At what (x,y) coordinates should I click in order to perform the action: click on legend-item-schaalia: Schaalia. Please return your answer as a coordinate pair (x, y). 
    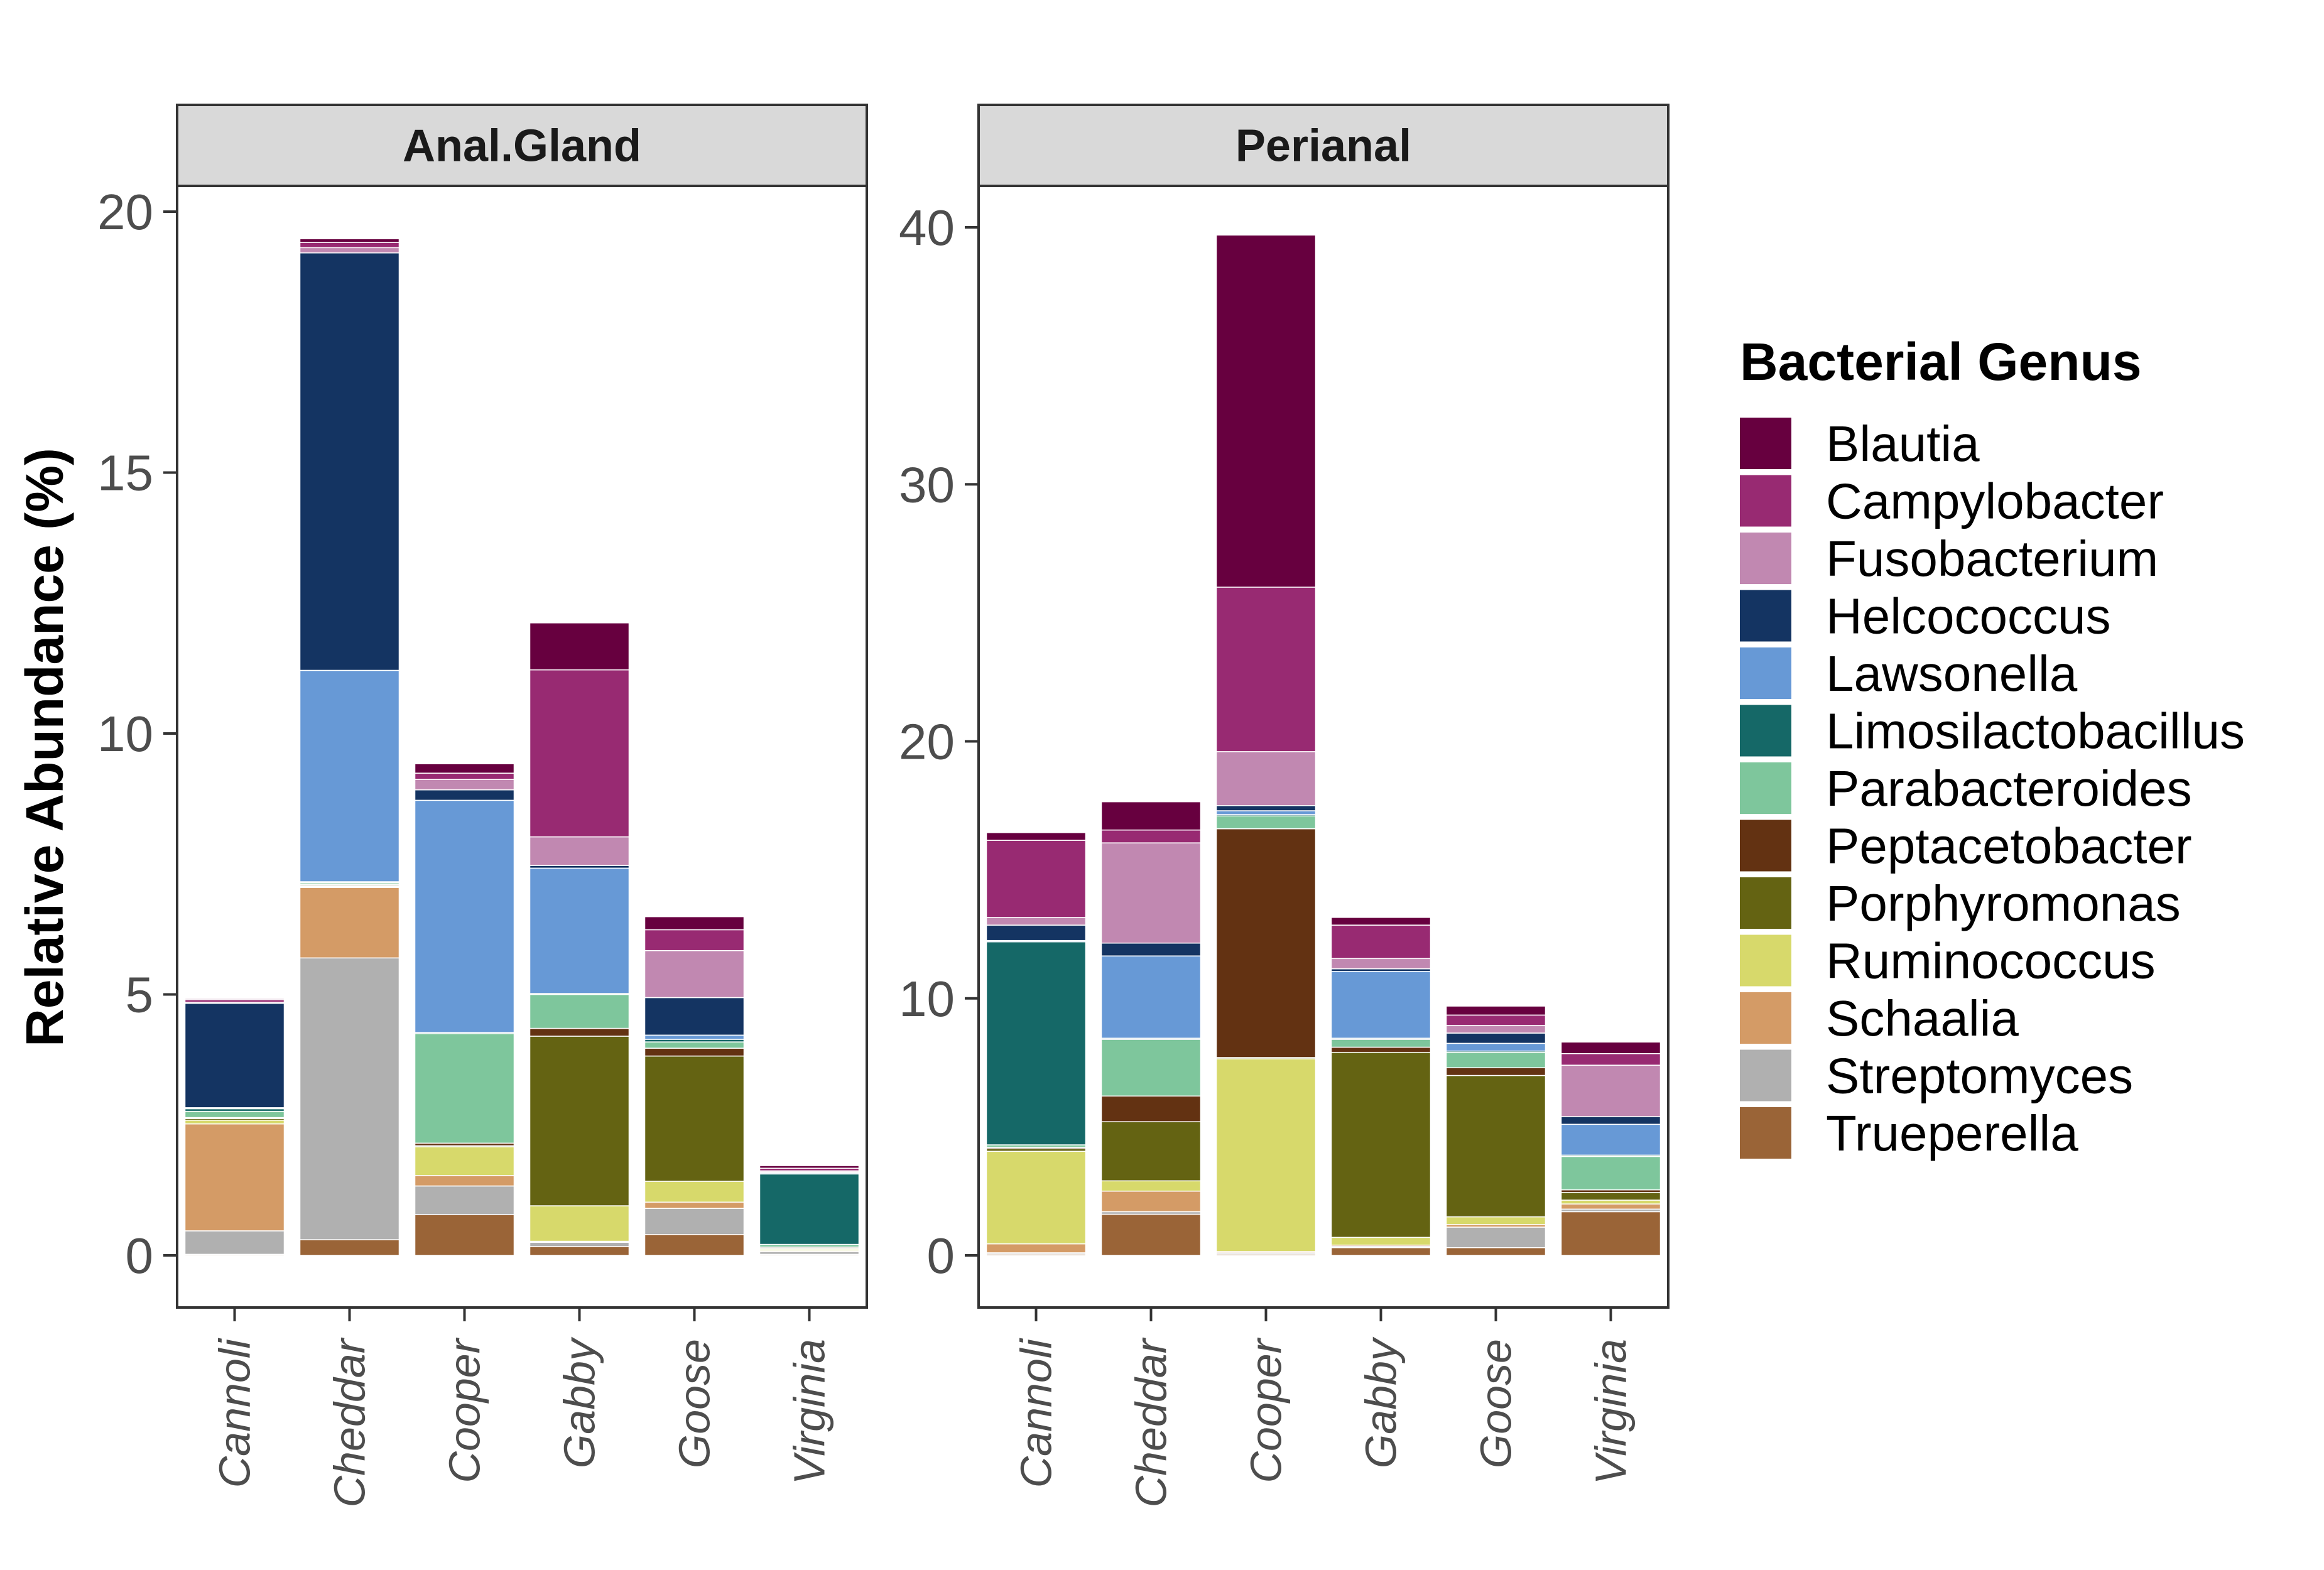
    Looking at the image, I should click on (1880, 1018).